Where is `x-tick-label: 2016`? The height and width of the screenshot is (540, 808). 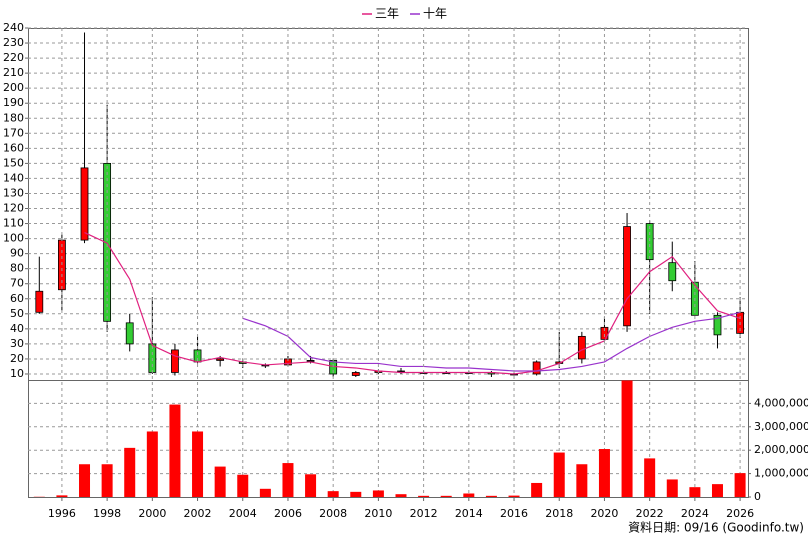 x-tick-label: 2016 is located at coordinates (514, 513).